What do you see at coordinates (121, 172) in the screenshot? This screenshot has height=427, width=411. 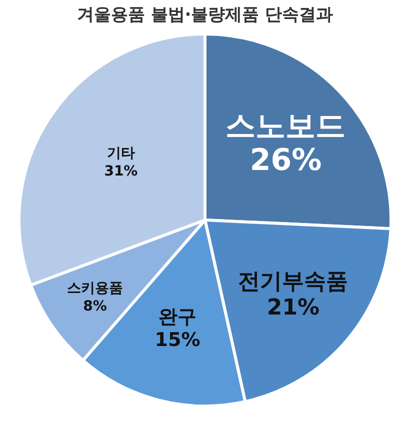 I see `data-label: 31%` at bounding box center [121, 172].